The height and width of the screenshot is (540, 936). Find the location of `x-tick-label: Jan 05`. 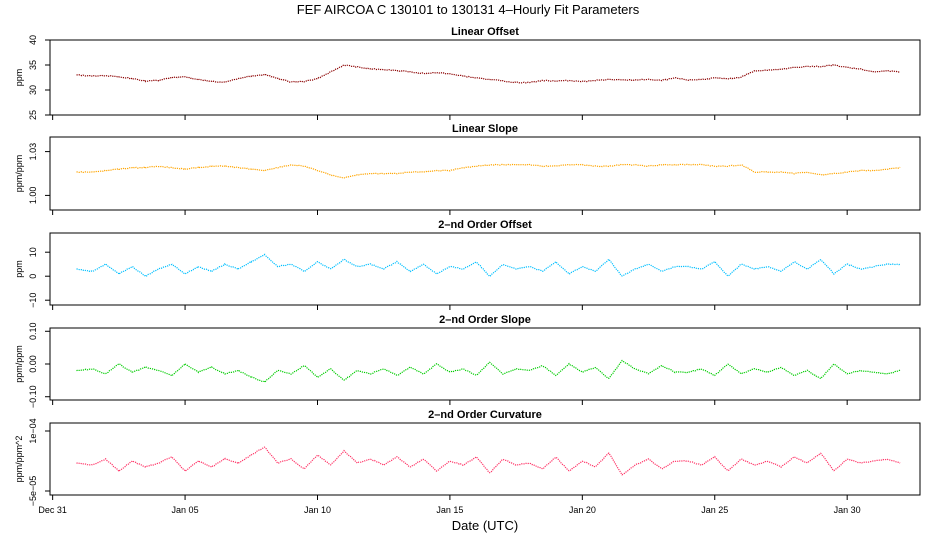

x-tick-label: Jan 05 is located at coordinates (185, 510).